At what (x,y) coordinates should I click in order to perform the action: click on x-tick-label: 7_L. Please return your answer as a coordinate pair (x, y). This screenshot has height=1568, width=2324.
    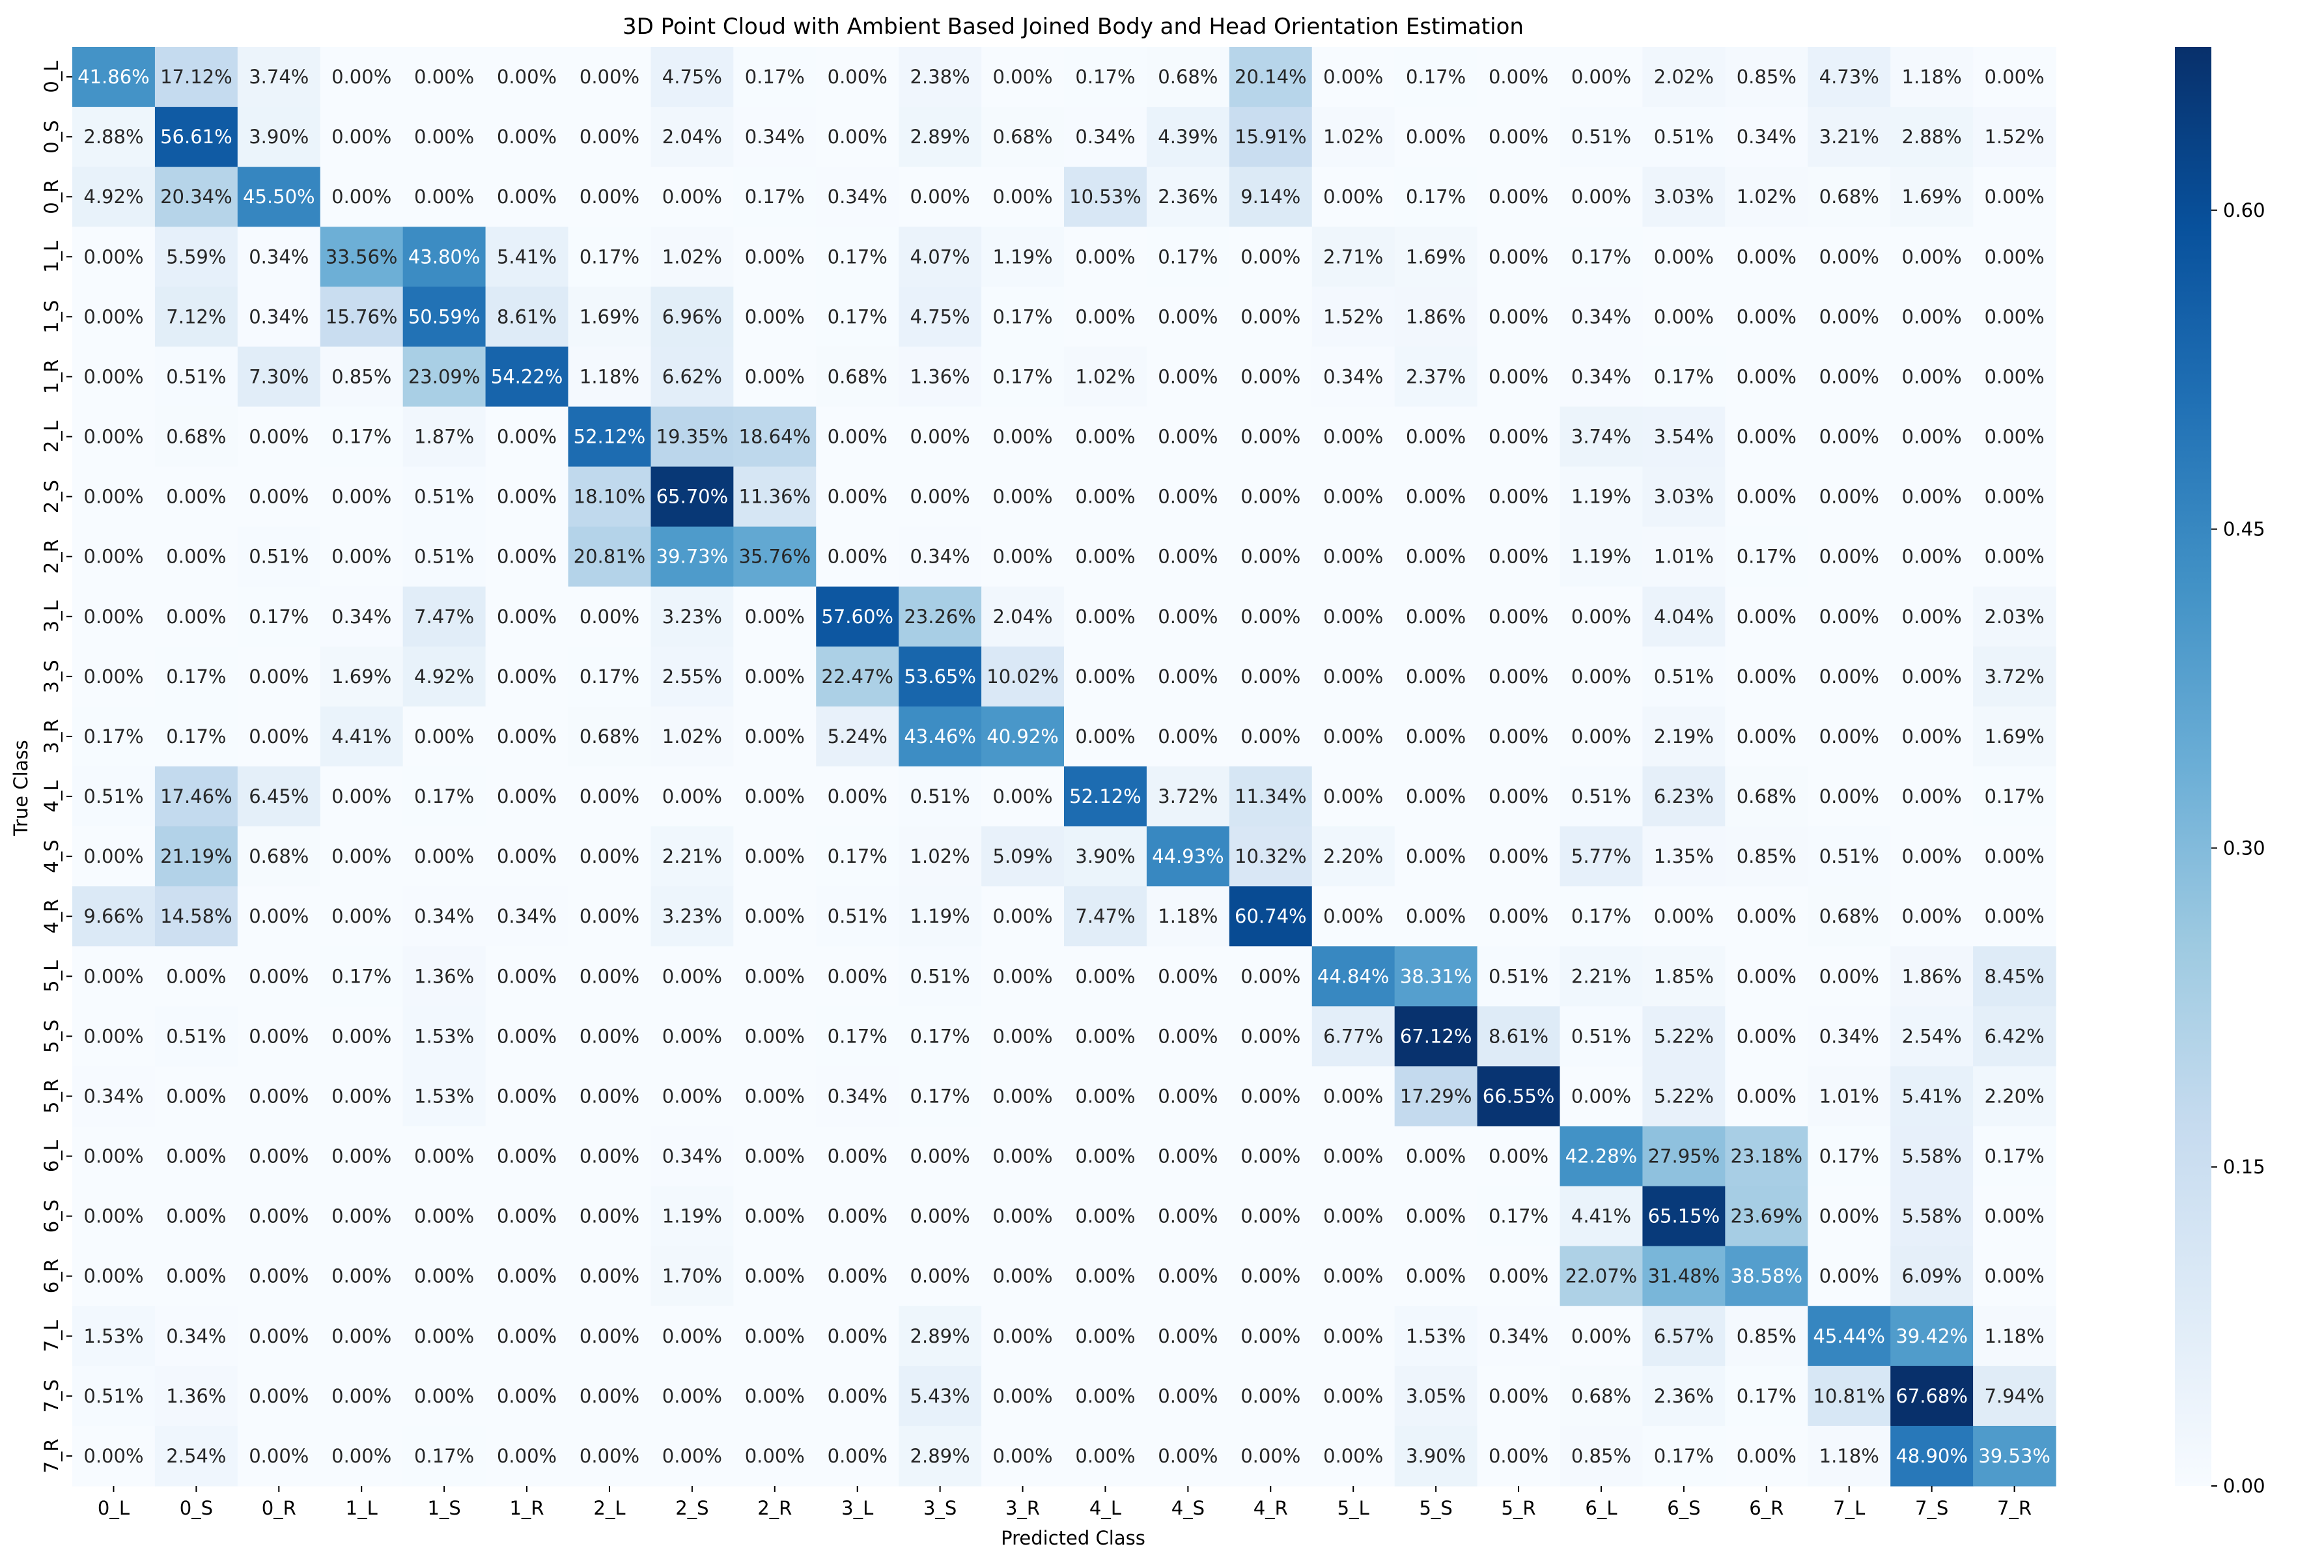
    Looking at the image, I should click on (1849, 1508).